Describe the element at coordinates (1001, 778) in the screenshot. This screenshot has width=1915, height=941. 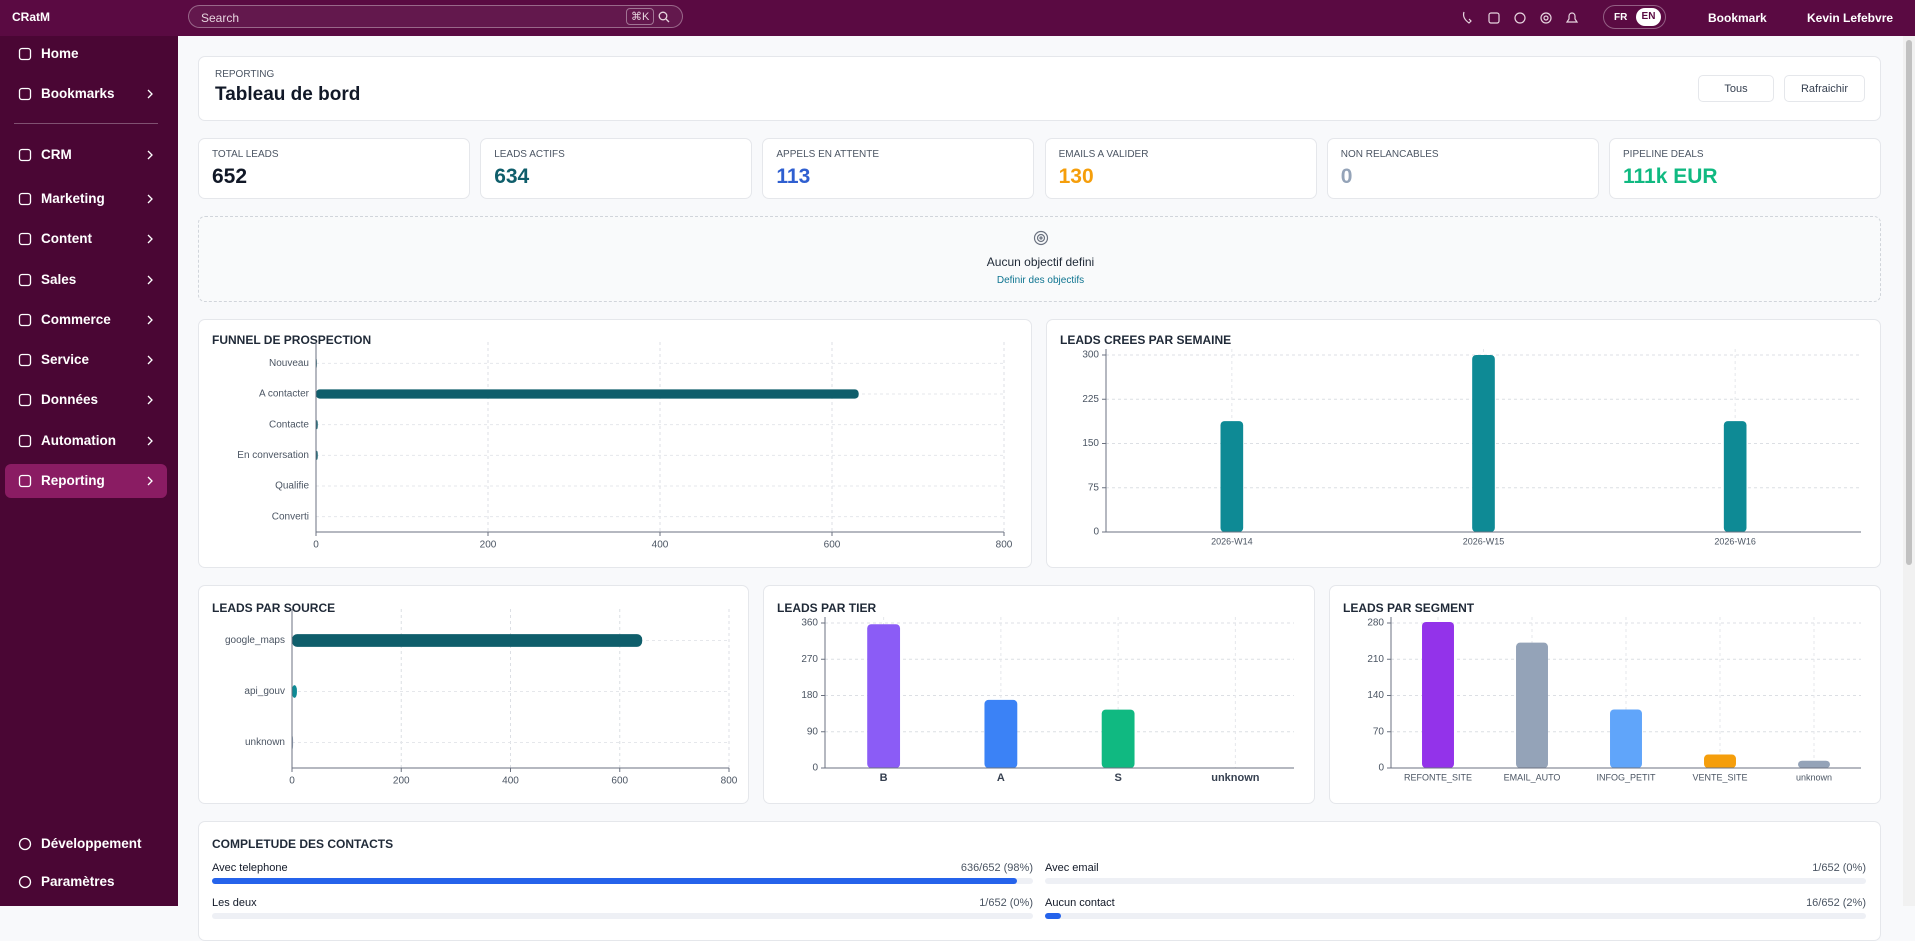
I see `x-tick-label: A` at that location.